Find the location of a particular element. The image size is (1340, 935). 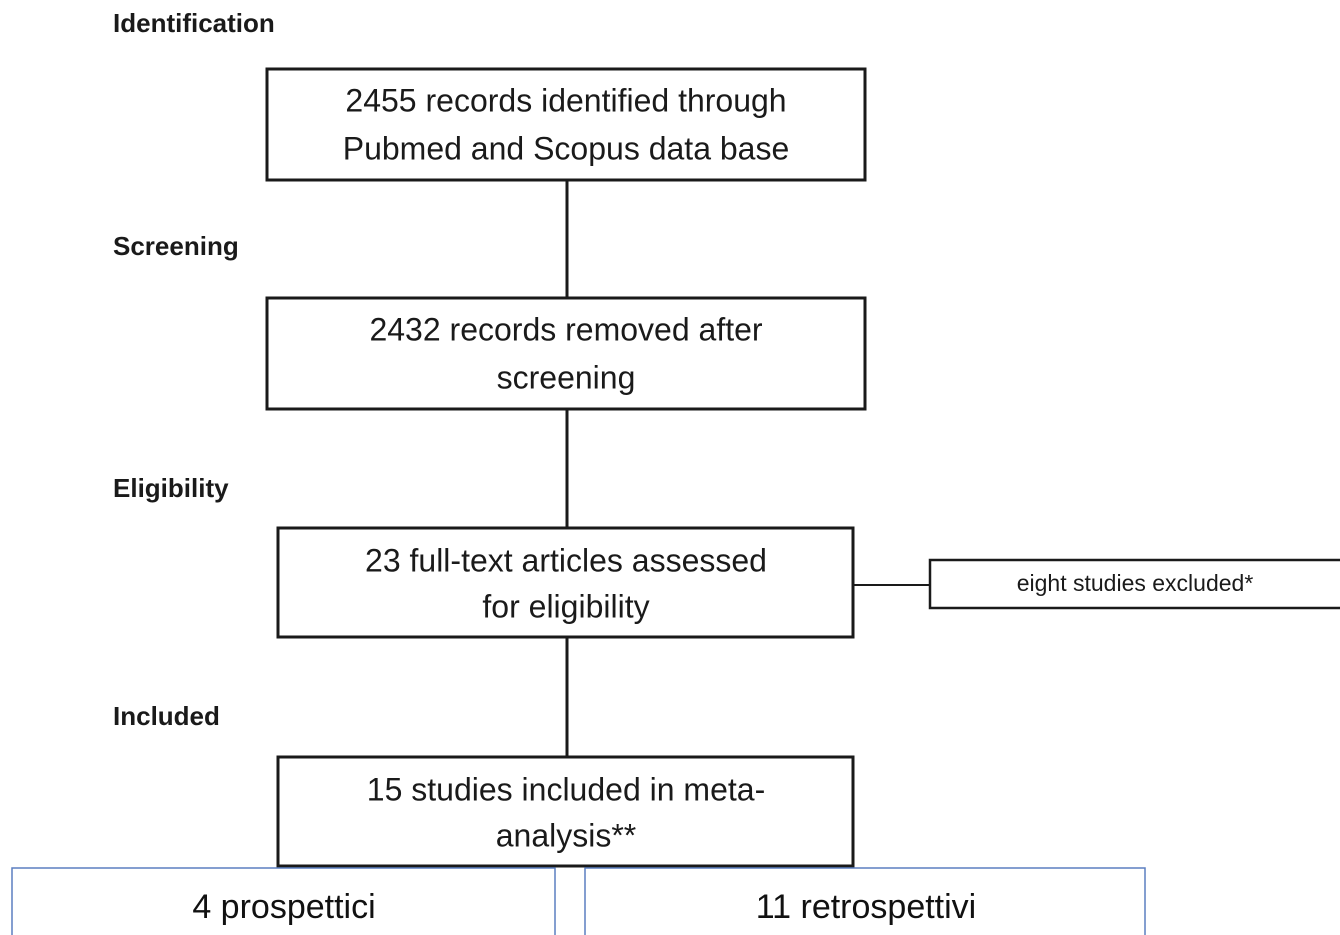

box-text: 23 full-text articles assessed is located at coordinates (566, 560).